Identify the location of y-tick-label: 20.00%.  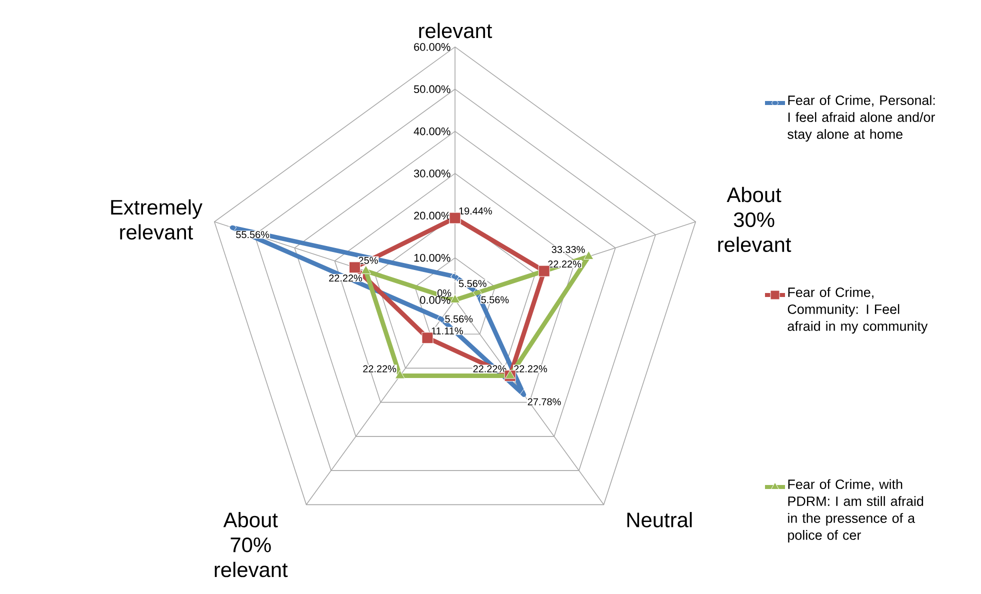
(432, 216).